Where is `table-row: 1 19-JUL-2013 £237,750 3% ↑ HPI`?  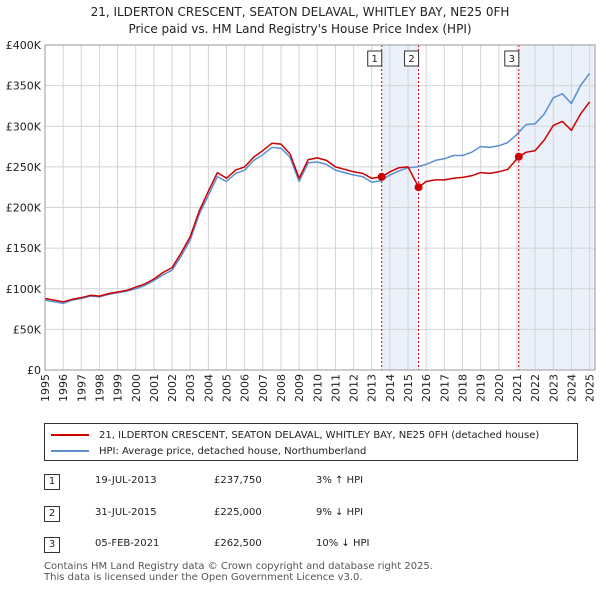 table-row: 1 19-JUL-2013 £237,750 3% ↑ HPI is located at coordinates (244, 482).